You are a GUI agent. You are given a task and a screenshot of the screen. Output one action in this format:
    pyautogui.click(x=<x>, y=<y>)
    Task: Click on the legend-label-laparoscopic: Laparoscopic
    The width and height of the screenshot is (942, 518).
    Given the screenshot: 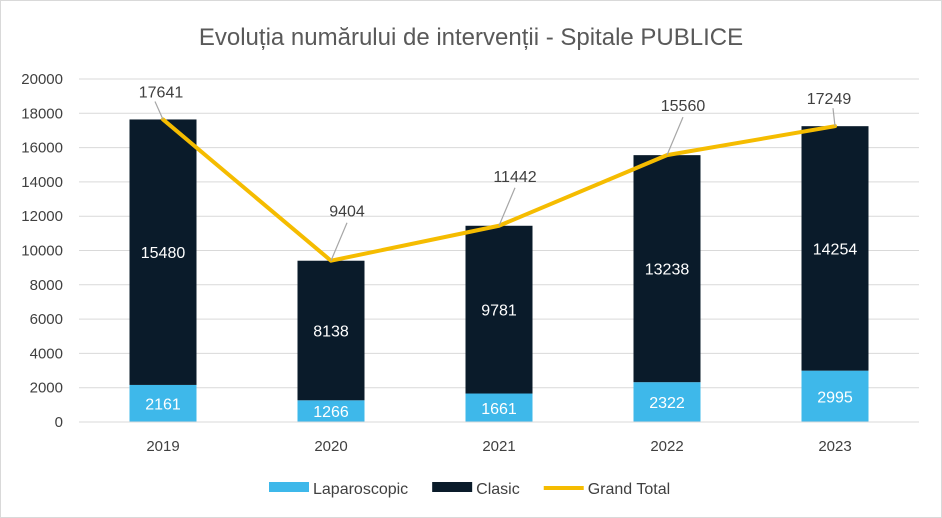 What is the action you would take?
    pyautogui.click(x=360, y=489)
    